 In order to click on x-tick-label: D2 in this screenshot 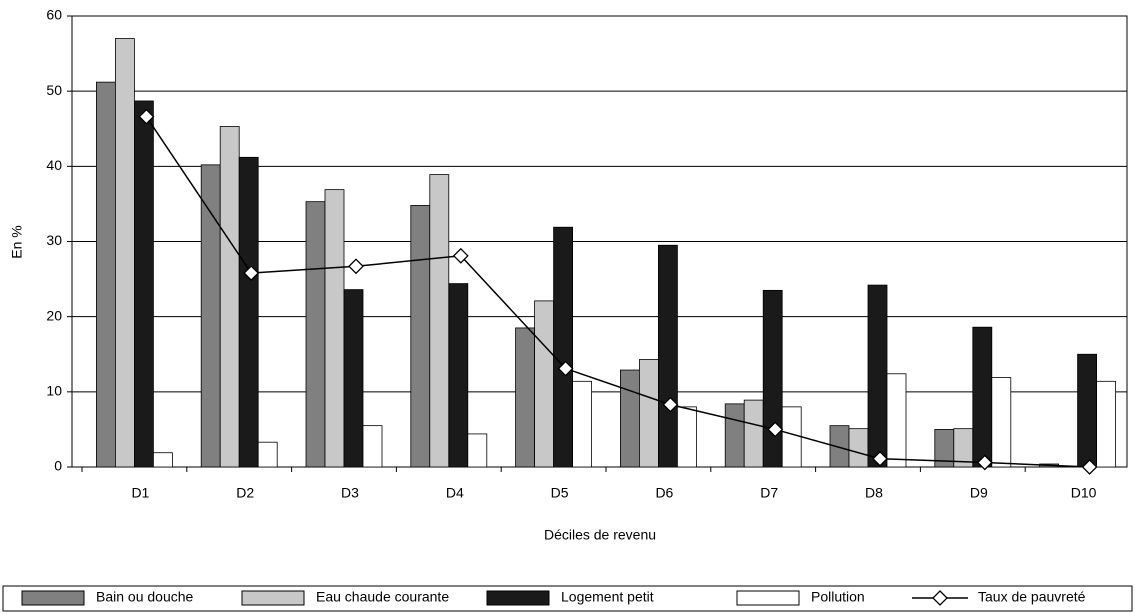, I will do `click(245, 493)`.